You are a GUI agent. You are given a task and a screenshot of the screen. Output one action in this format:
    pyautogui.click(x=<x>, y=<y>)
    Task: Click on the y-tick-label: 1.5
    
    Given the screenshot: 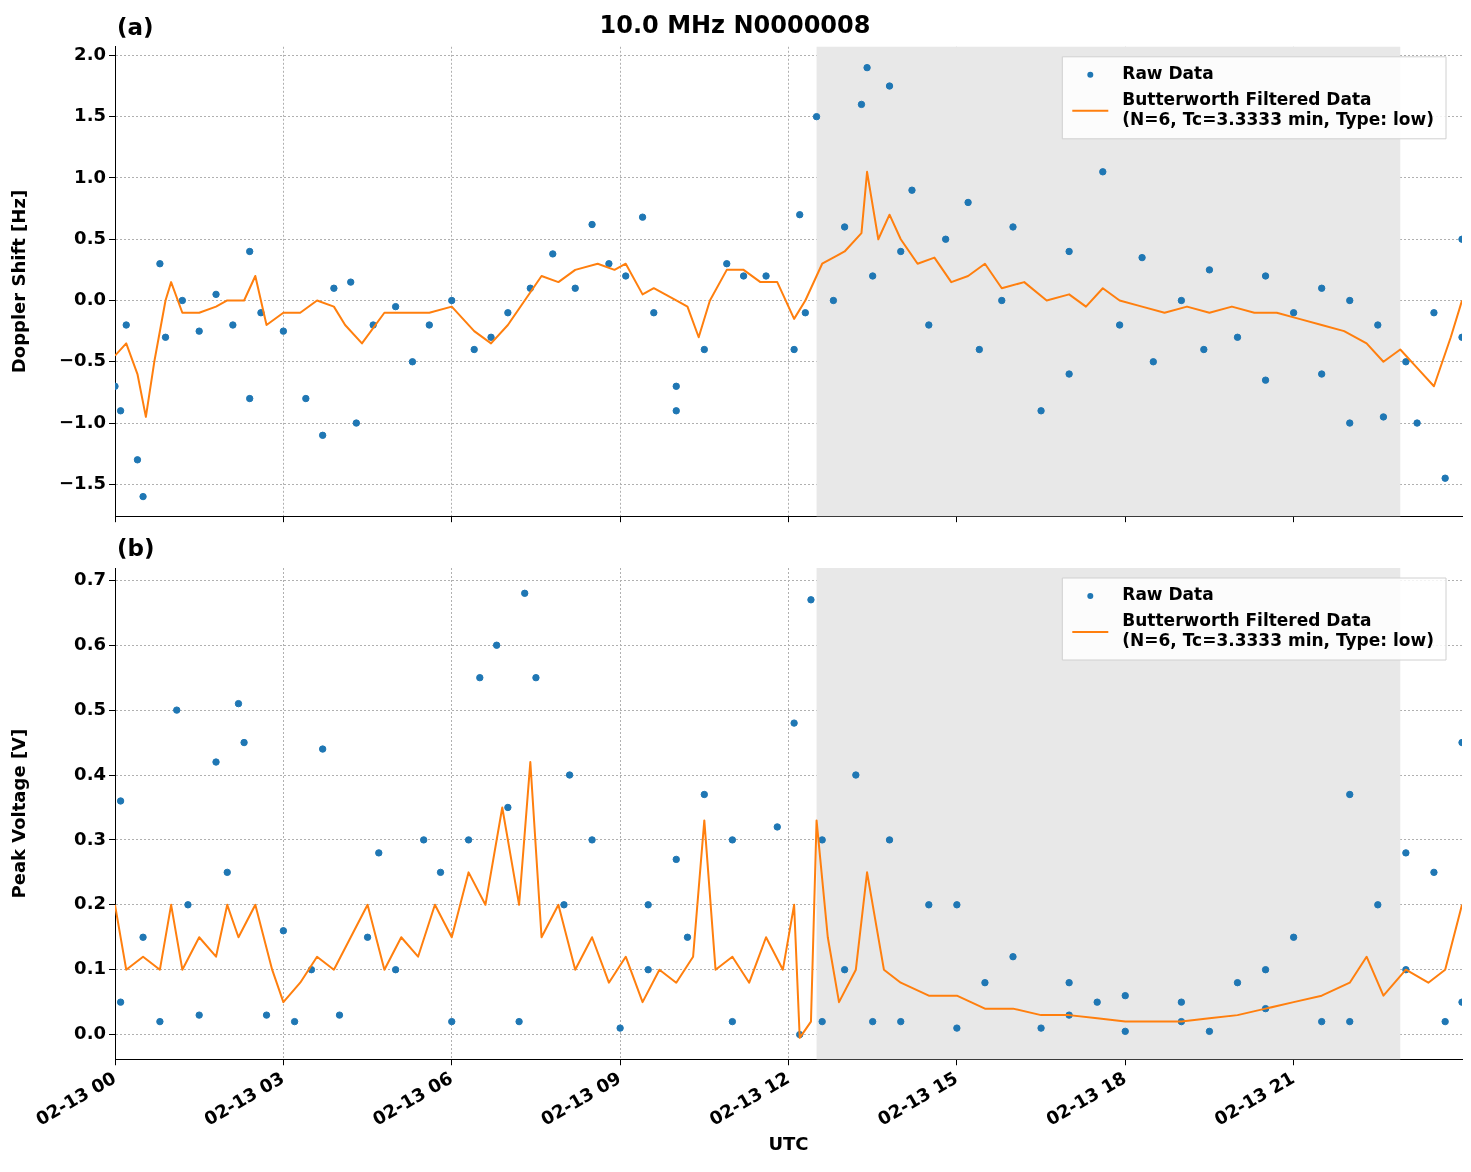 What is the action you would take?
    pyautogui.click(x=90, y=115)
    